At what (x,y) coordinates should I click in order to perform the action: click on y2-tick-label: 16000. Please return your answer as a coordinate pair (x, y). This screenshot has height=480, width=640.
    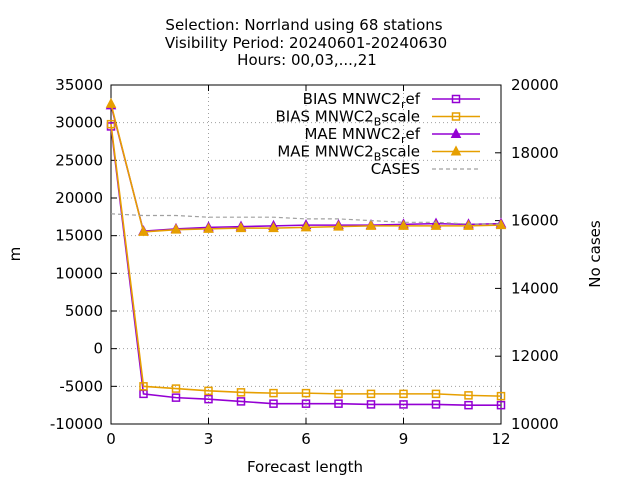
    Looking at the image, I should click on (535, 221).